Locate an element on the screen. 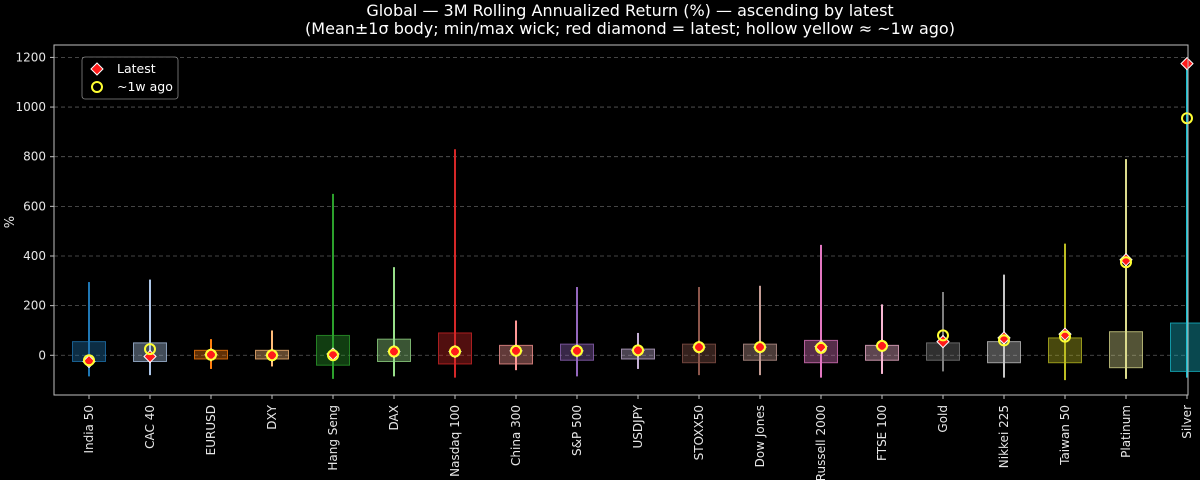 This screenshot has height=480, width=1200. legend: Latest ~1w ago is located at coordinates (130, 78).